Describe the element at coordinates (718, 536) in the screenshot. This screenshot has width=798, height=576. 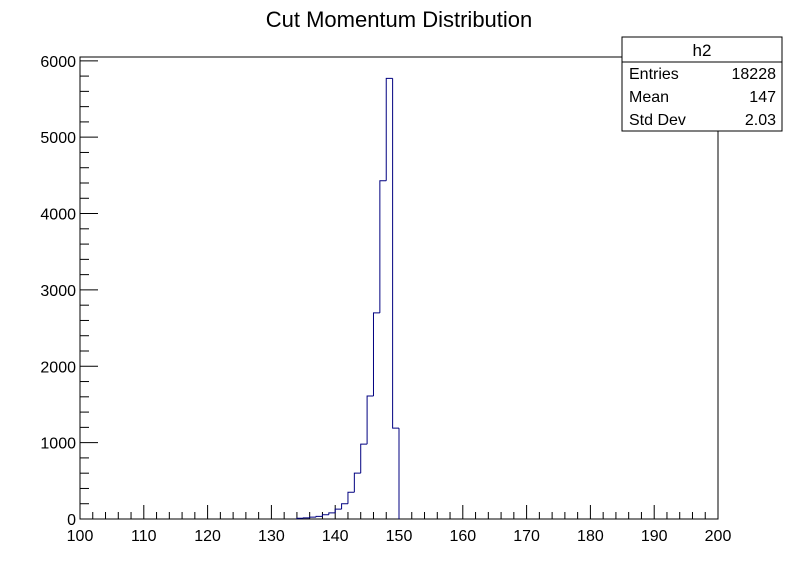
I see `x-tick-label: 200` at that location.